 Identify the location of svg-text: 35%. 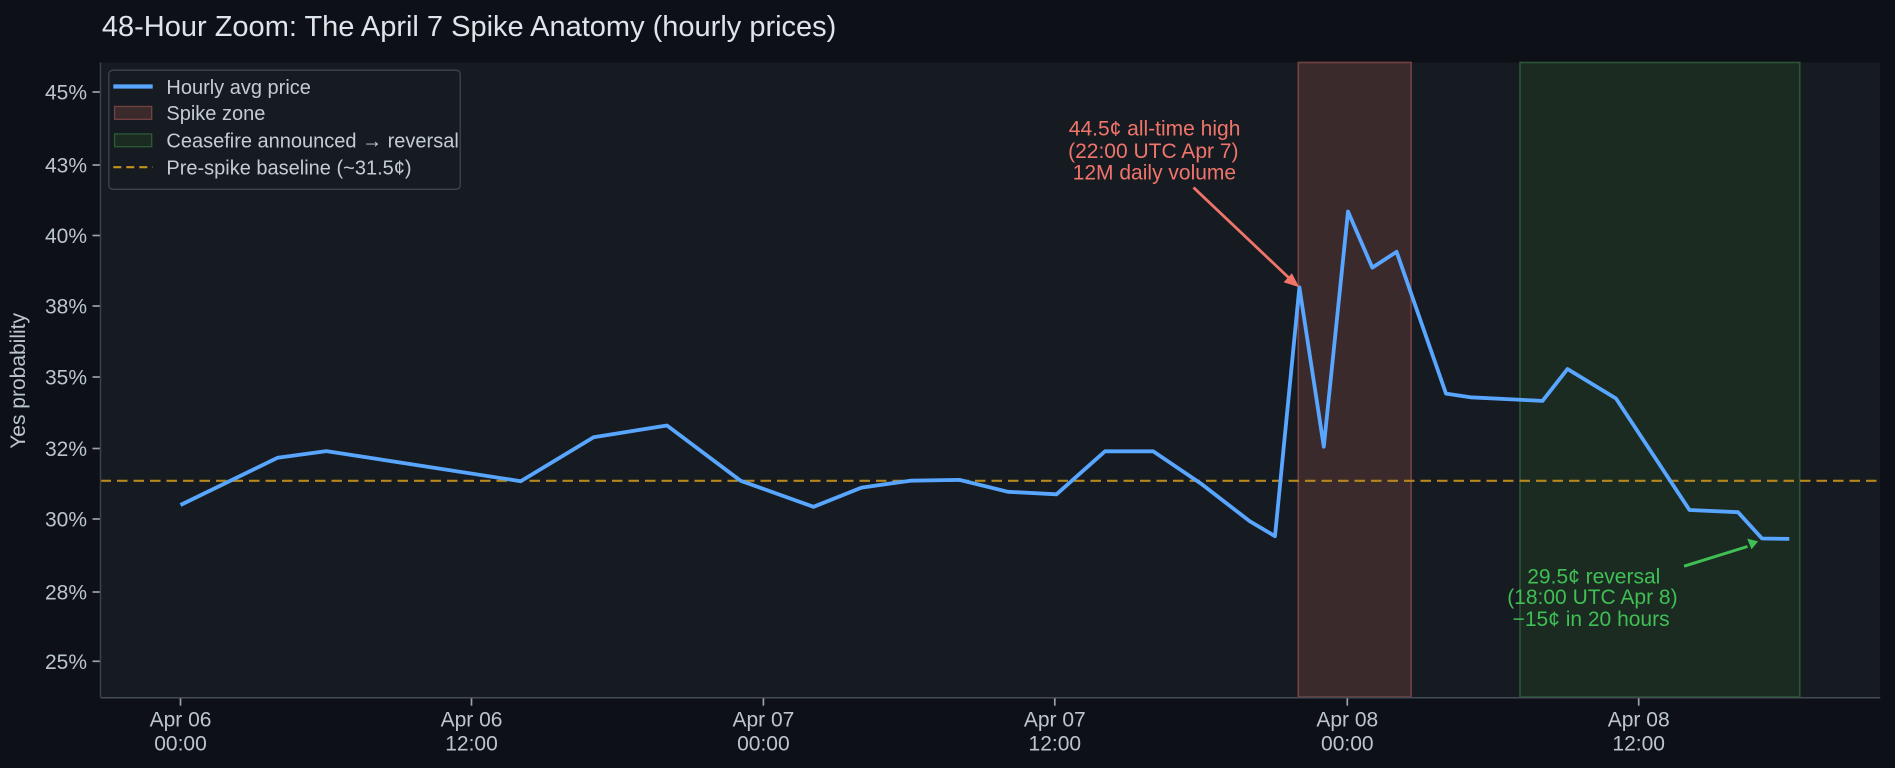
(66, 378).